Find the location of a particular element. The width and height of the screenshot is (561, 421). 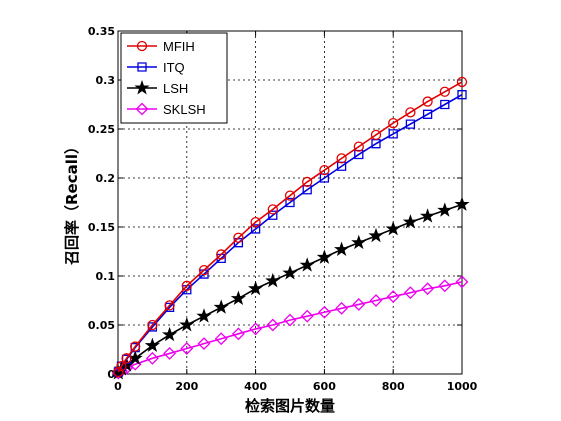

x-tick-label: 400 is located at coordinates (255, 386).